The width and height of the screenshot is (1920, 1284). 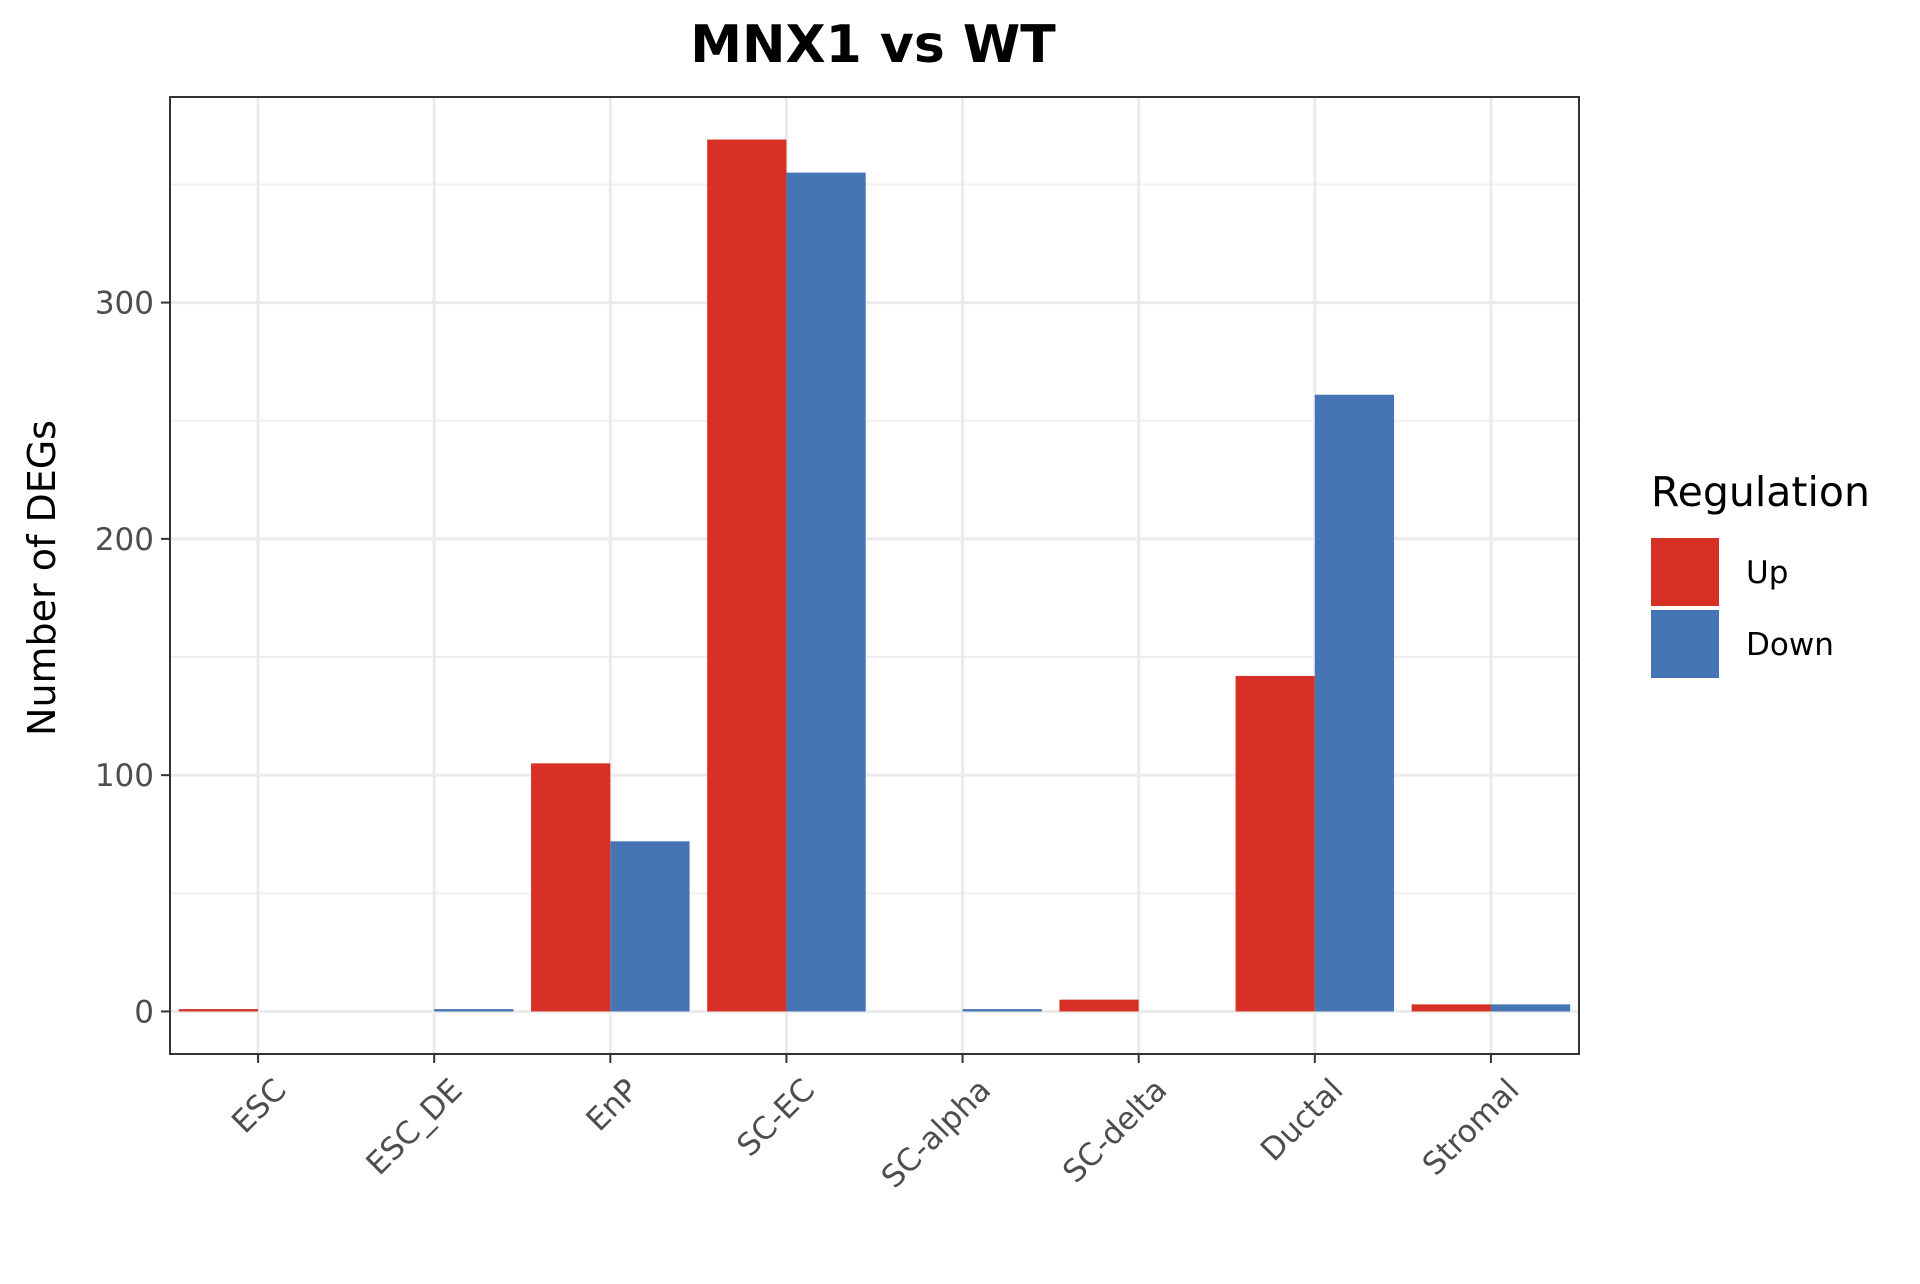 What do you see at coordinates (124, 776) in the screenshot?
I see `y-tick-label: 100` at bounding box center [124, 776].